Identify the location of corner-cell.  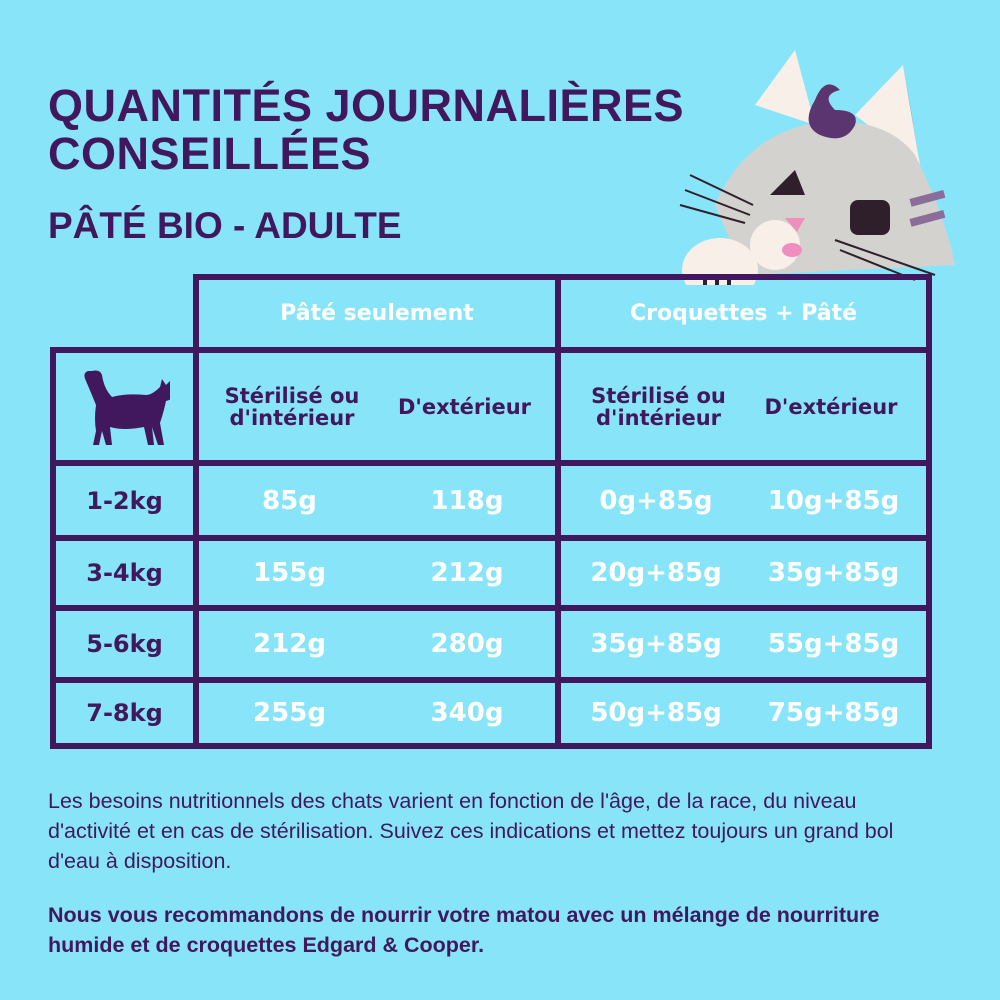
(124, 406).